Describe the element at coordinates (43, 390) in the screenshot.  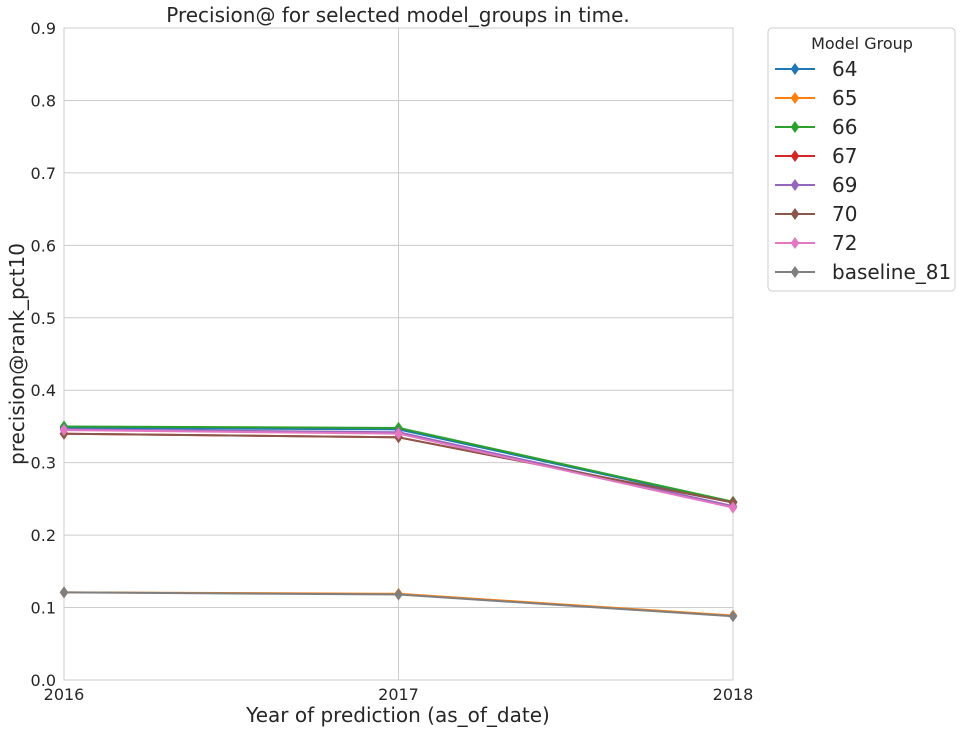
I see `y-tick-label: 0.4` at that location.